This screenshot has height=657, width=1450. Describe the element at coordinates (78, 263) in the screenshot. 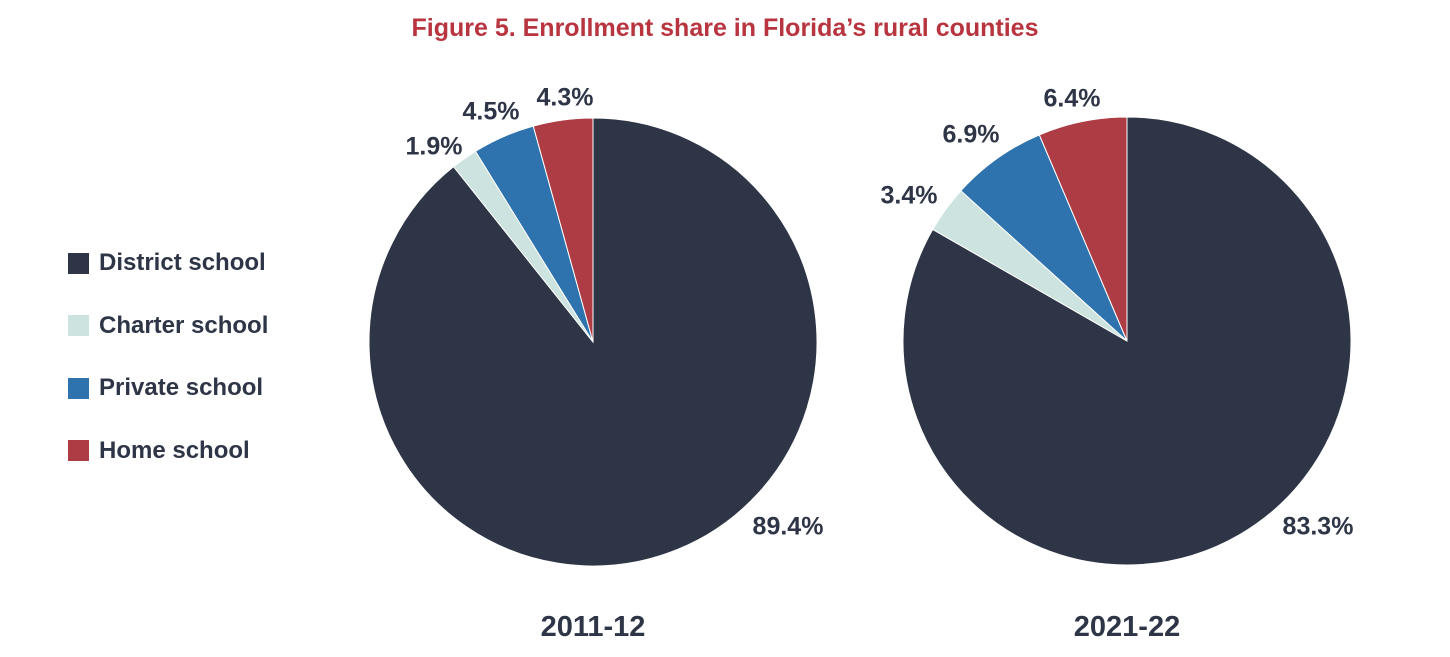

I see `legend-swatch-district-school` at that location.